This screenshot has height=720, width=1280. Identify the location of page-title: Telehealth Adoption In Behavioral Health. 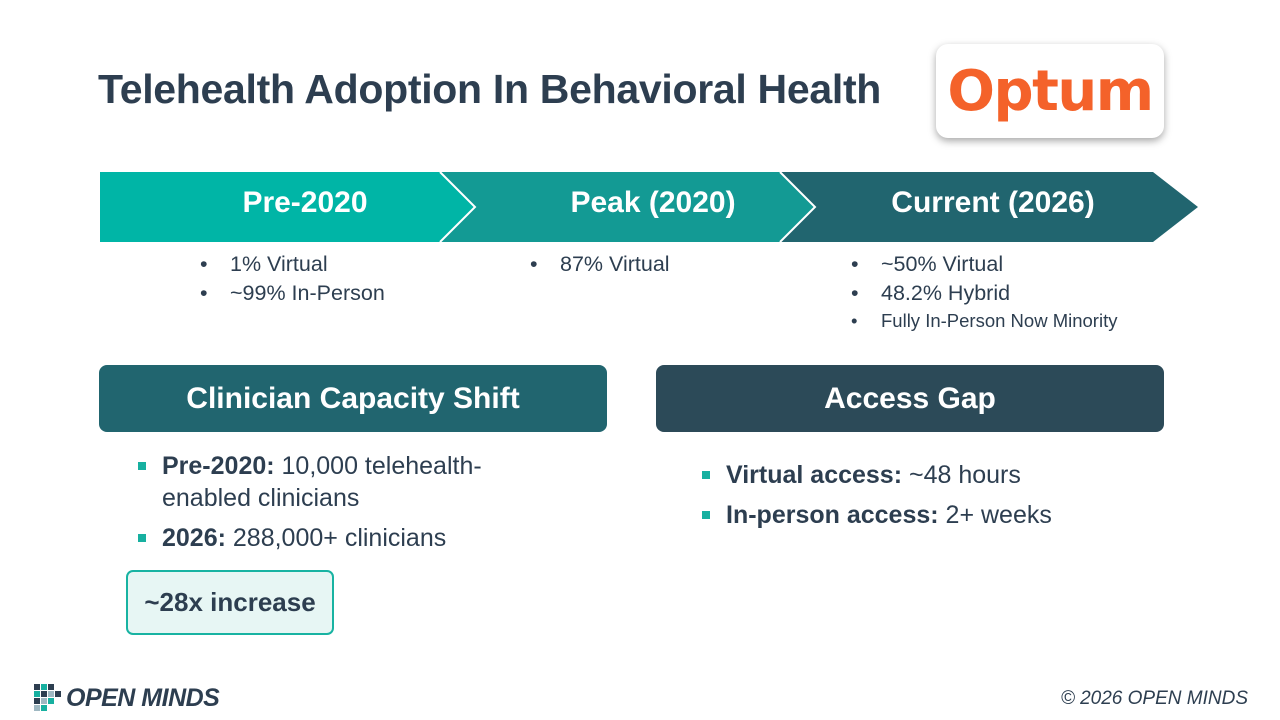
(490, 89).